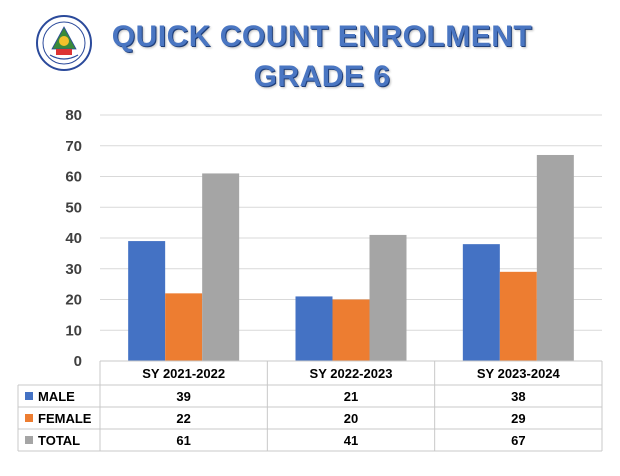 This screenshot has width=620, height=476. I want to click on y-tick-label: 60, so click(73, 177).